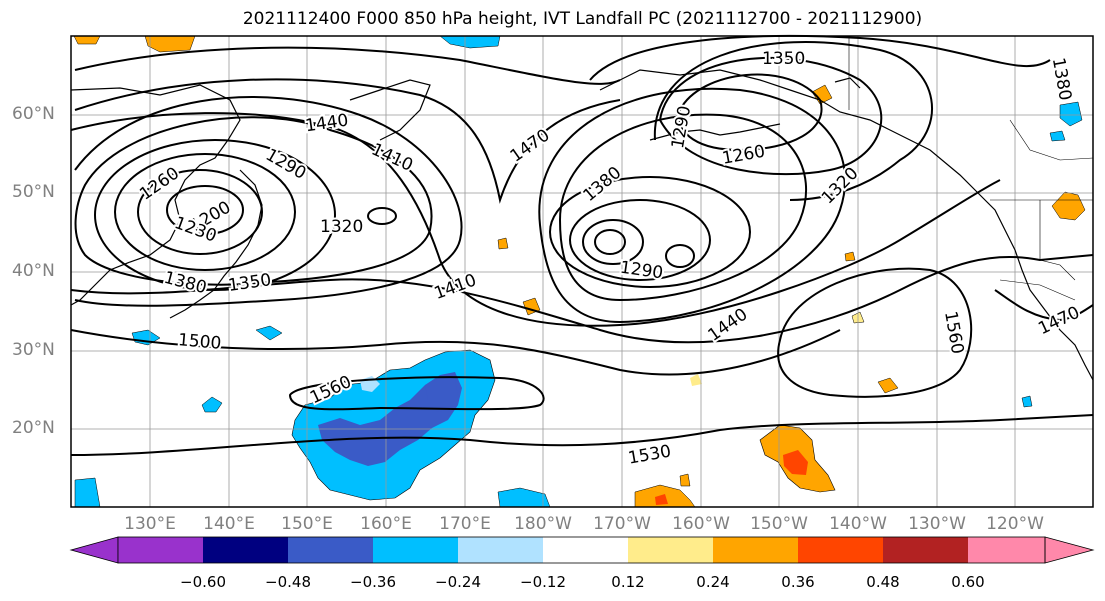 Image resolution: width=1105 pixels, height=601 pixels. Describe the element at coordinates (622, 524) in the screenshot. I see `lon-label: 170°W` at that location.